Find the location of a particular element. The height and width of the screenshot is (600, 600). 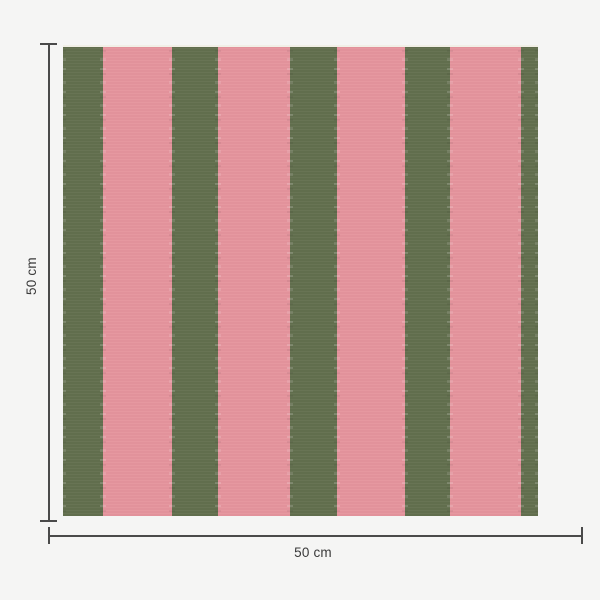

horizontal-dimension-cap-left is located at coordinates (49, 535).